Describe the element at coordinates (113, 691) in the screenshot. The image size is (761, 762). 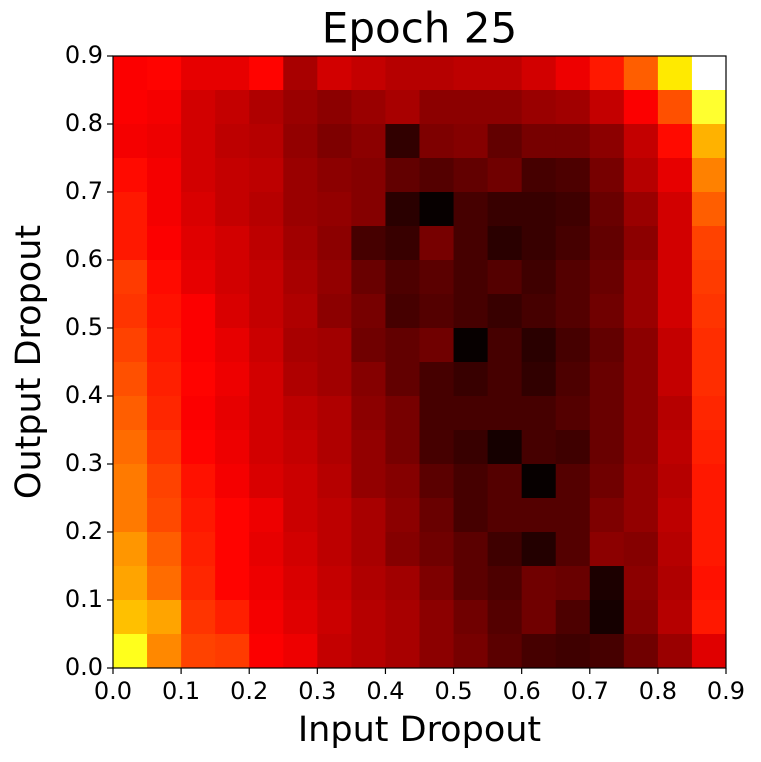
I see `x-tick-label: 0.0` at that location.